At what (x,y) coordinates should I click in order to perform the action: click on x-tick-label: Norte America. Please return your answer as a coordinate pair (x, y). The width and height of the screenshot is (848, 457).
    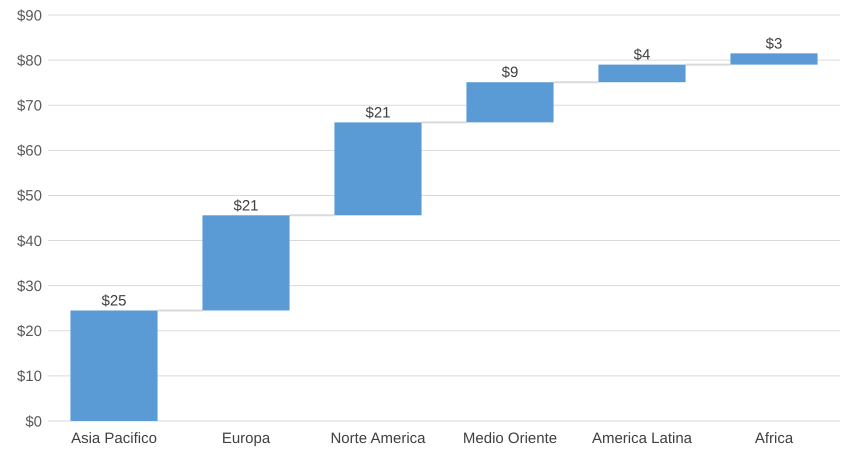
    Looking at the image, I should click on (378, 438).